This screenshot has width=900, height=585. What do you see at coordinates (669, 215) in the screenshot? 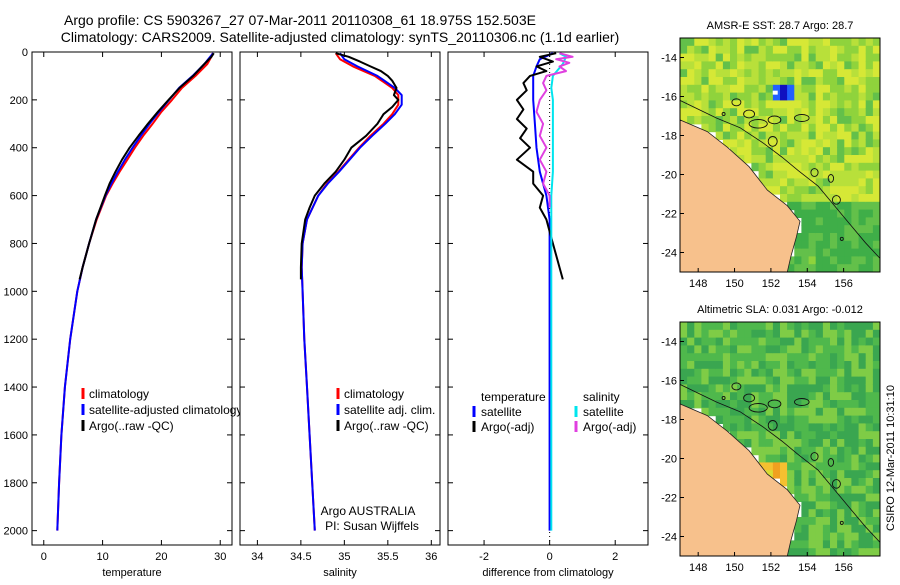
I see `map-y-tick-label: -22` at bounding box center [669, 215].